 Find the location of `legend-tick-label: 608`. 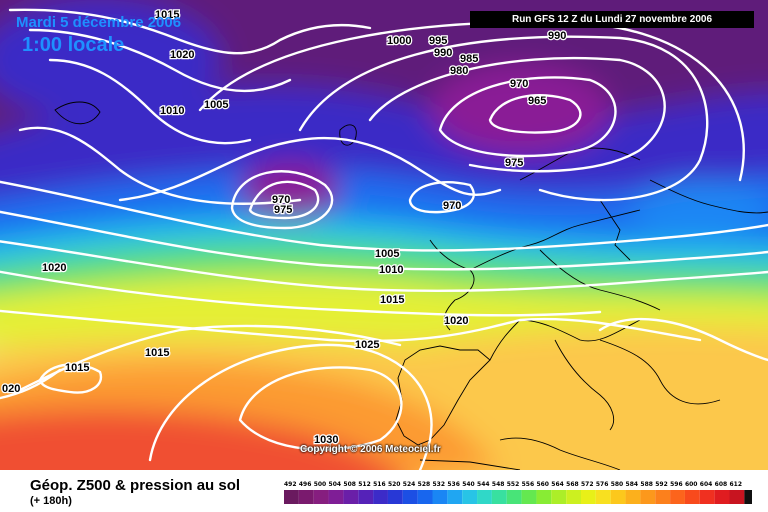

legend-tick-label: 608 is located at coordinates (721, 484).